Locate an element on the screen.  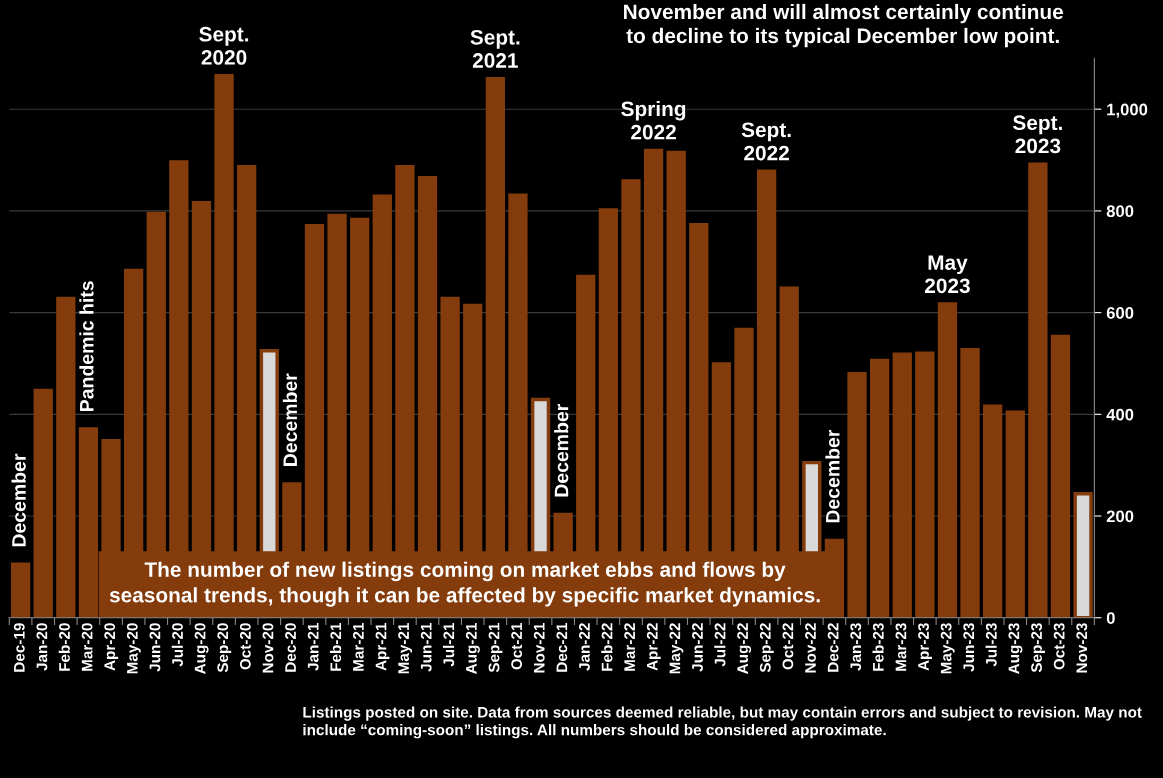
x-tick-label: Apr-22 is located at coordinates (653, 647).